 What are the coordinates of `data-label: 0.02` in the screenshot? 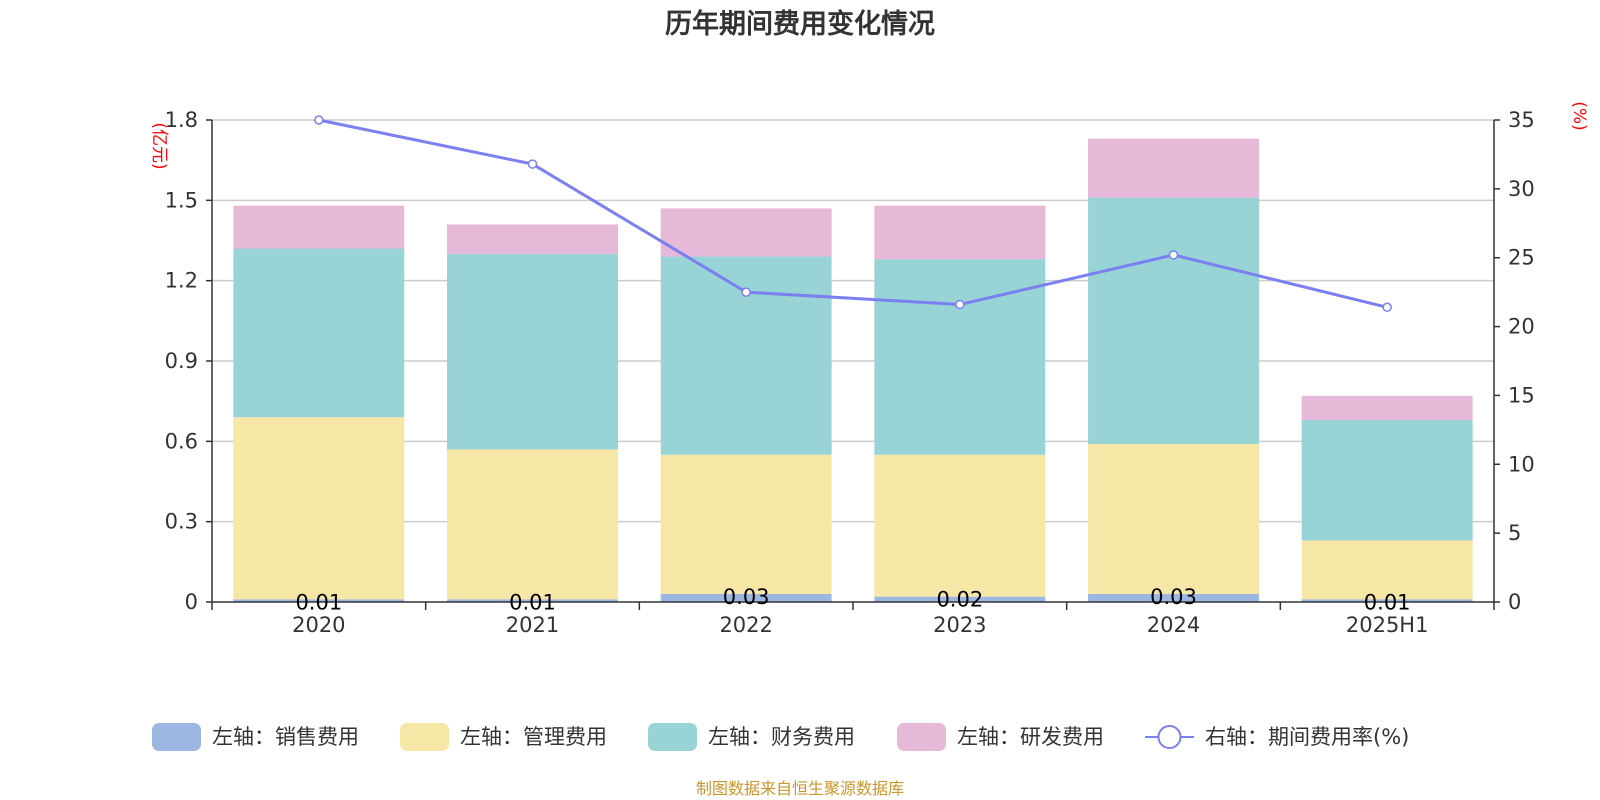 It's located at (959, 600).